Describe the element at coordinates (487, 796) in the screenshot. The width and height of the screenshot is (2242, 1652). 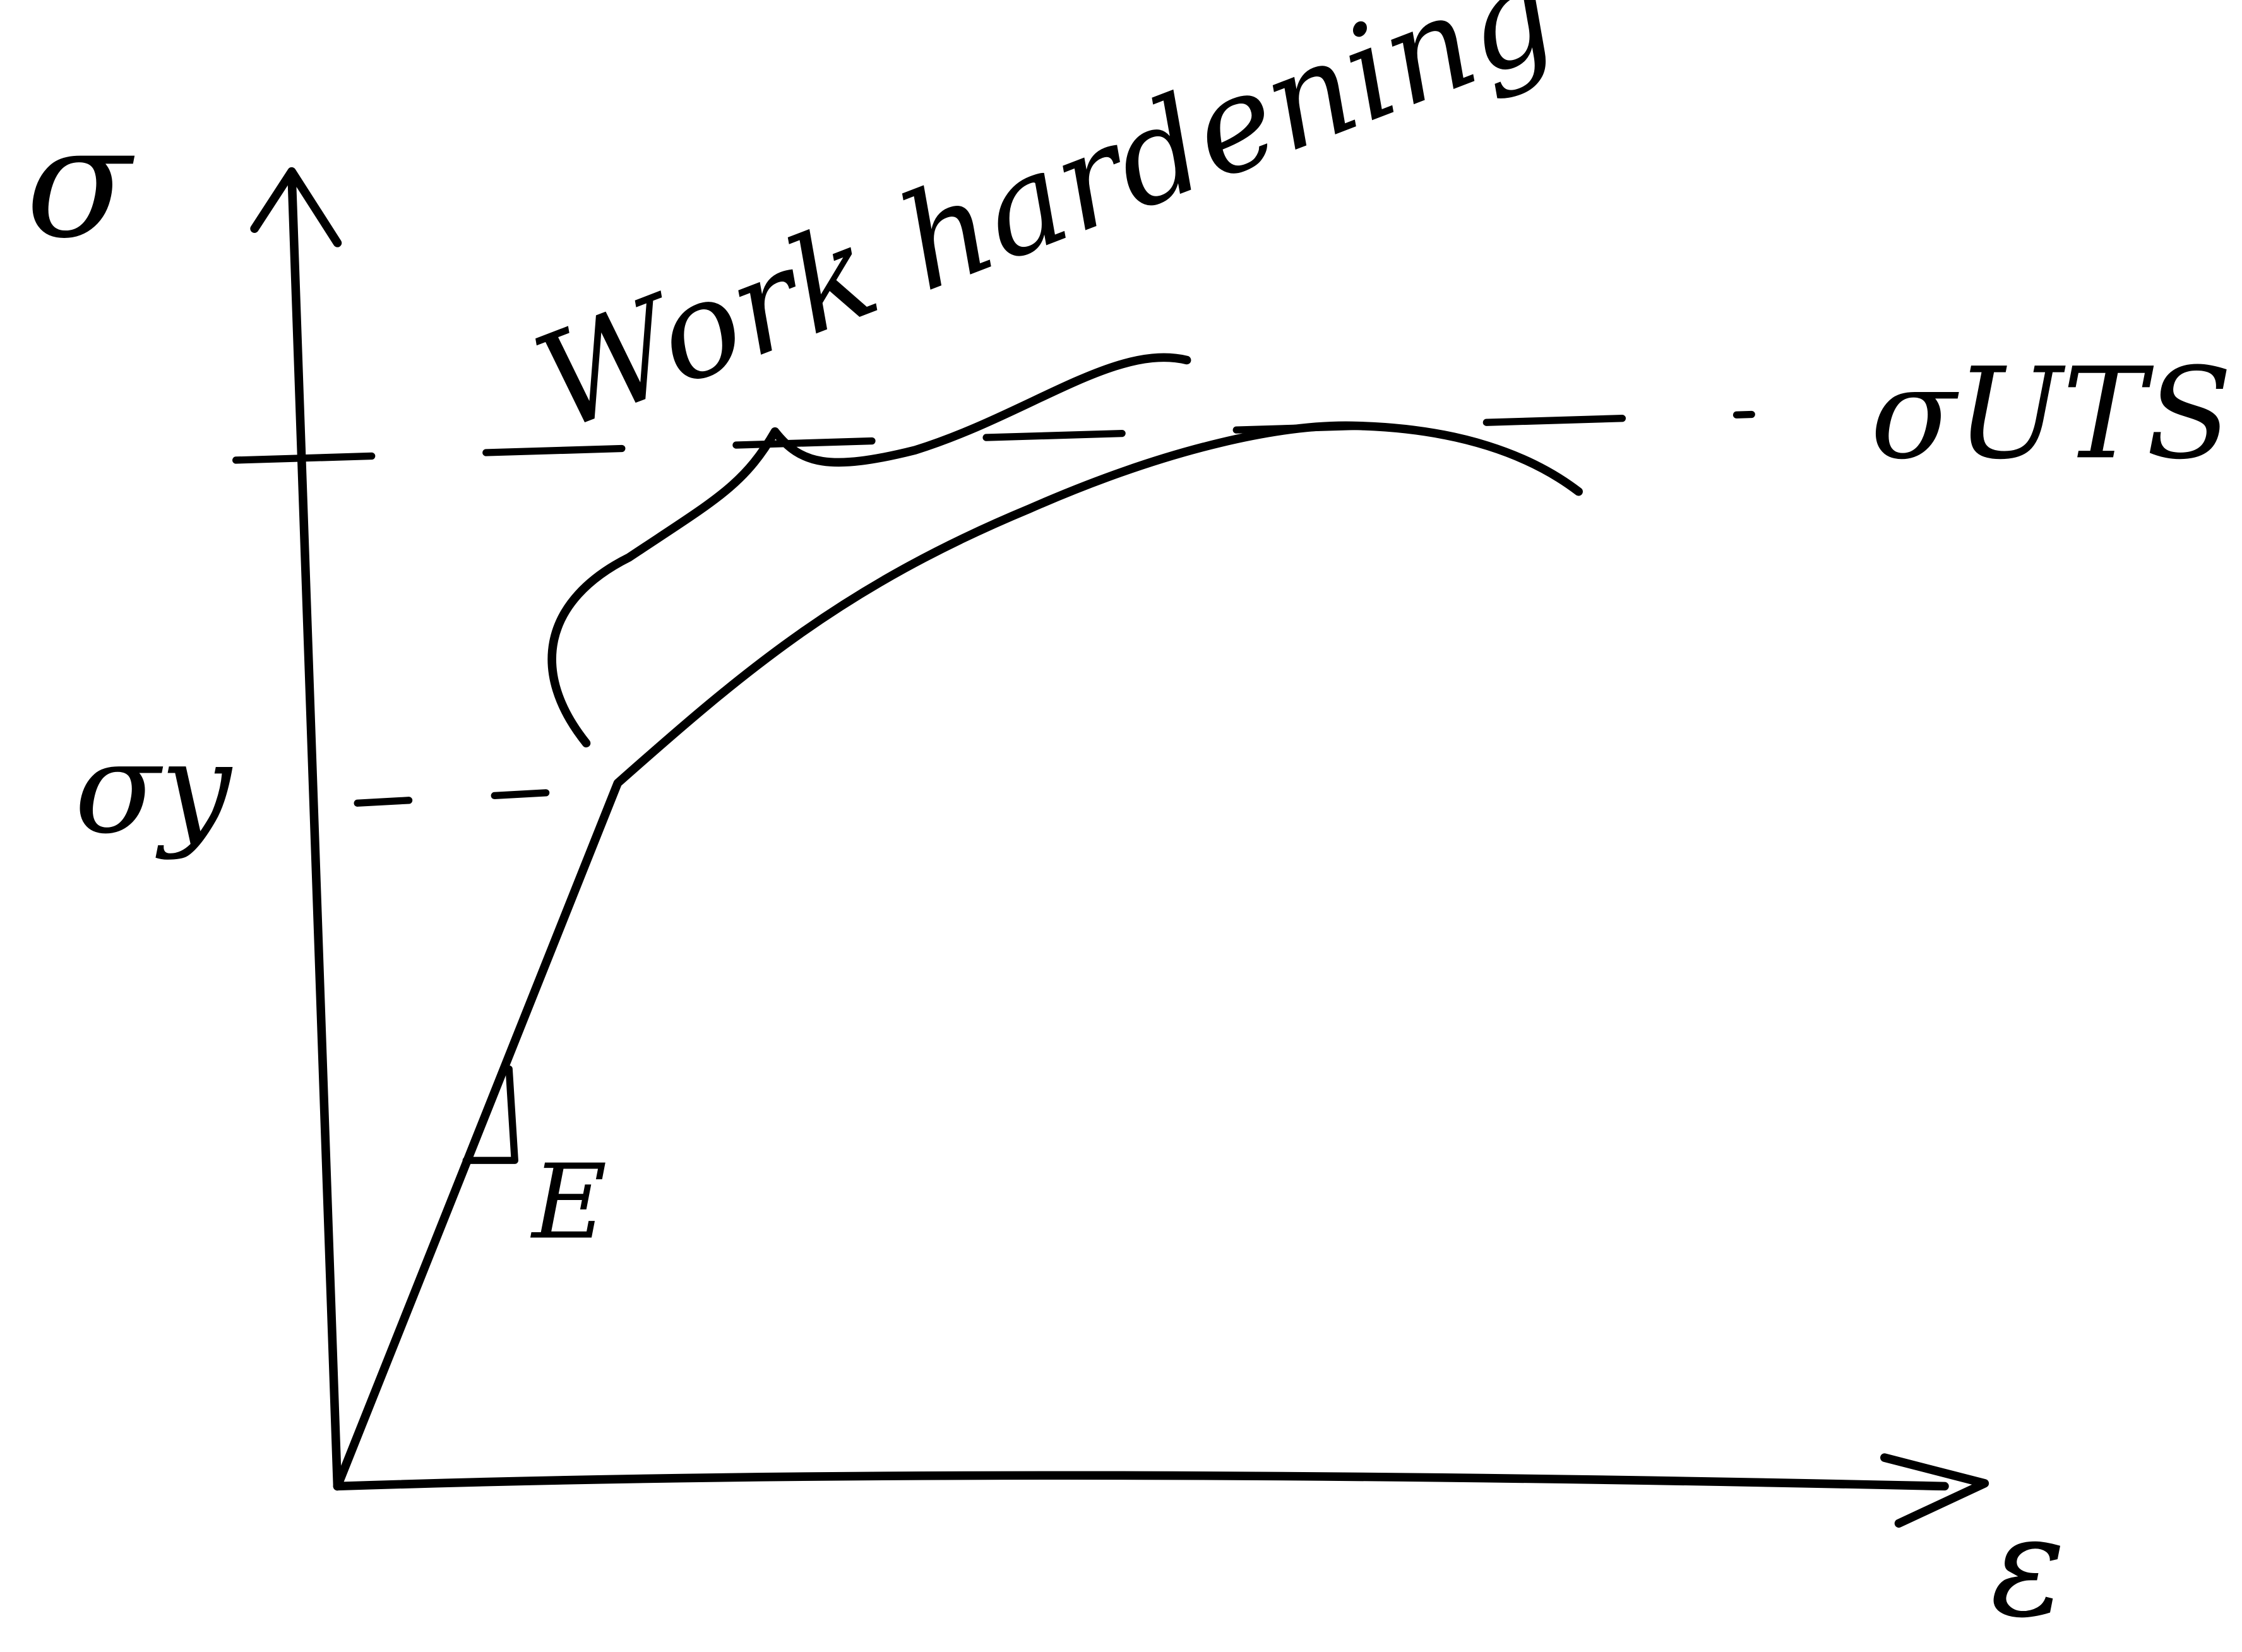
I see `yield-stress-dashed-line` at that location.